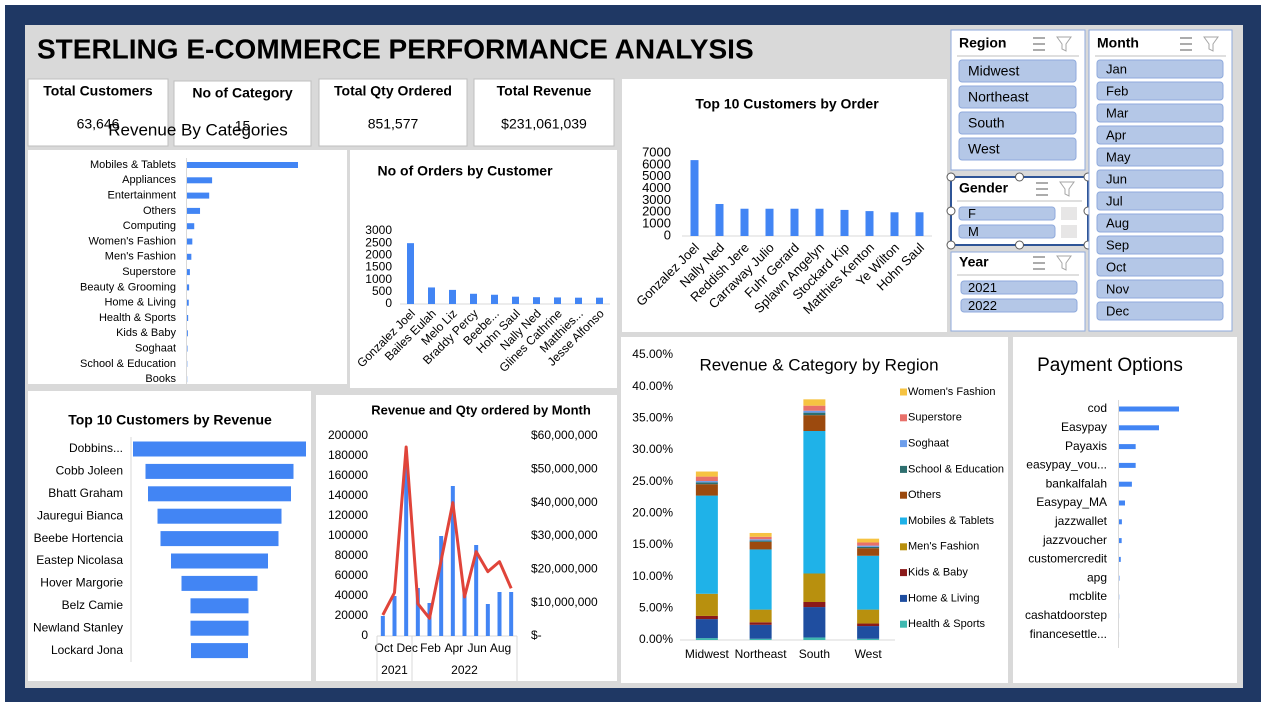 This screenshot has width=1266, height=706. Describe the element at coordinates (1086, 446) in the screenshot. I see `category-label: Payaxis` at that location.